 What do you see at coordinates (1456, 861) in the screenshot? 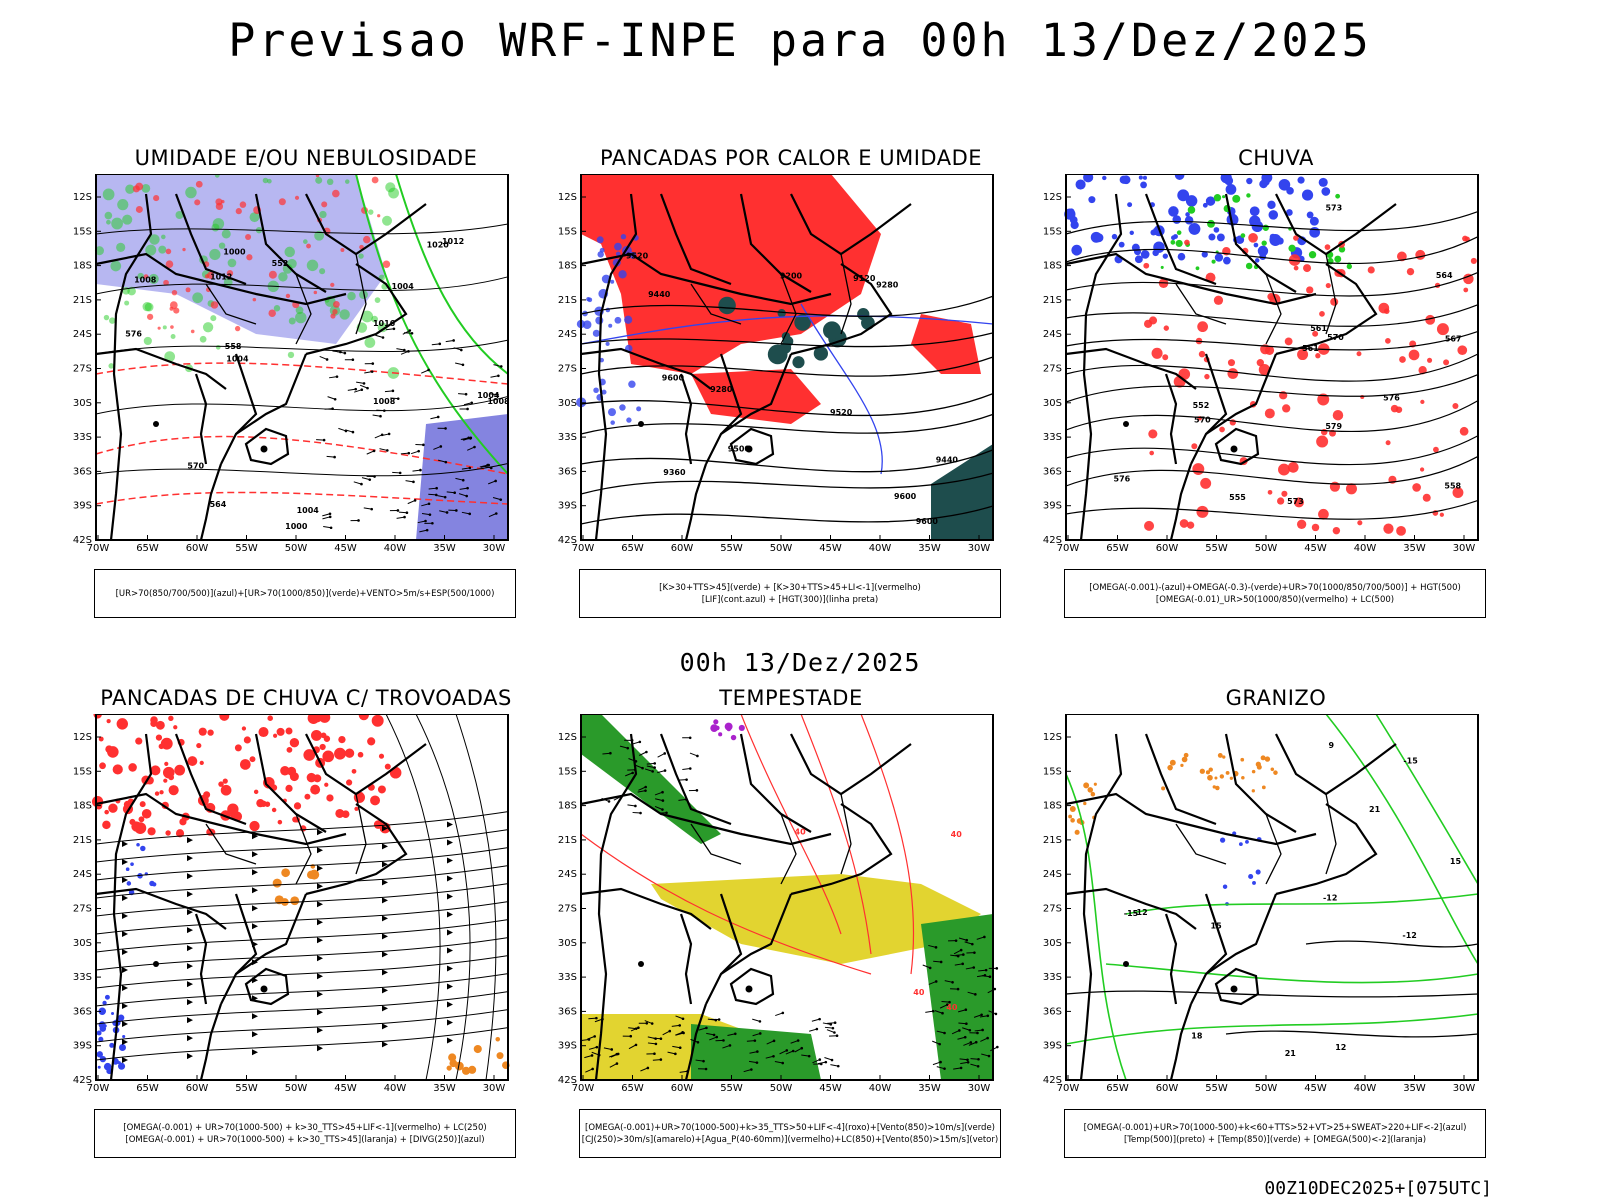
I see `contour-label: 15` at bounding box center [1456, 861].